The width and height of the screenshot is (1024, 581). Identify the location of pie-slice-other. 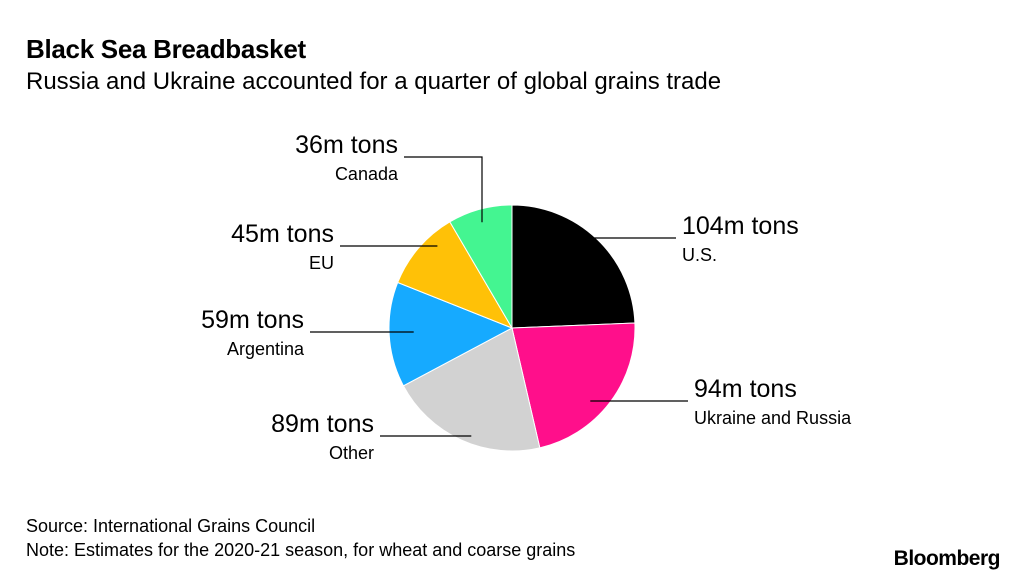
(471, 389).